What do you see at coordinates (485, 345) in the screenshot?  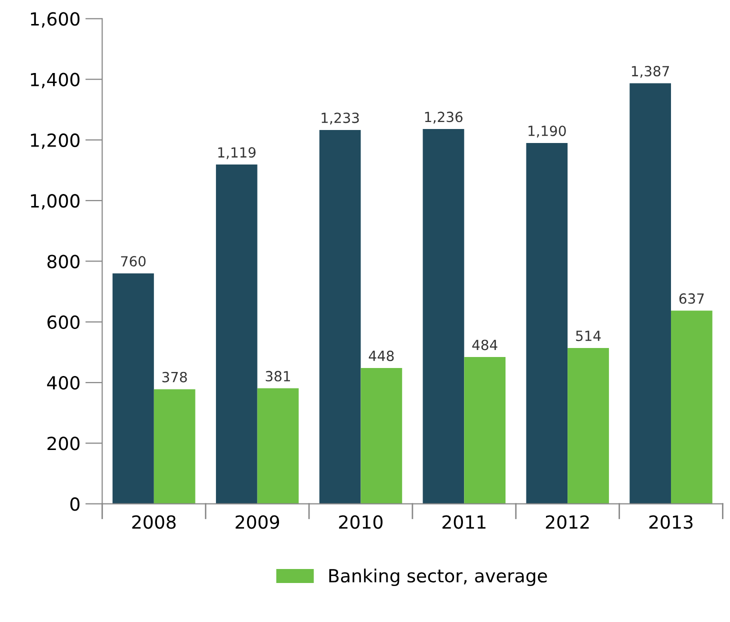 I see `data-label: 484` at bounding box center [485, 345].